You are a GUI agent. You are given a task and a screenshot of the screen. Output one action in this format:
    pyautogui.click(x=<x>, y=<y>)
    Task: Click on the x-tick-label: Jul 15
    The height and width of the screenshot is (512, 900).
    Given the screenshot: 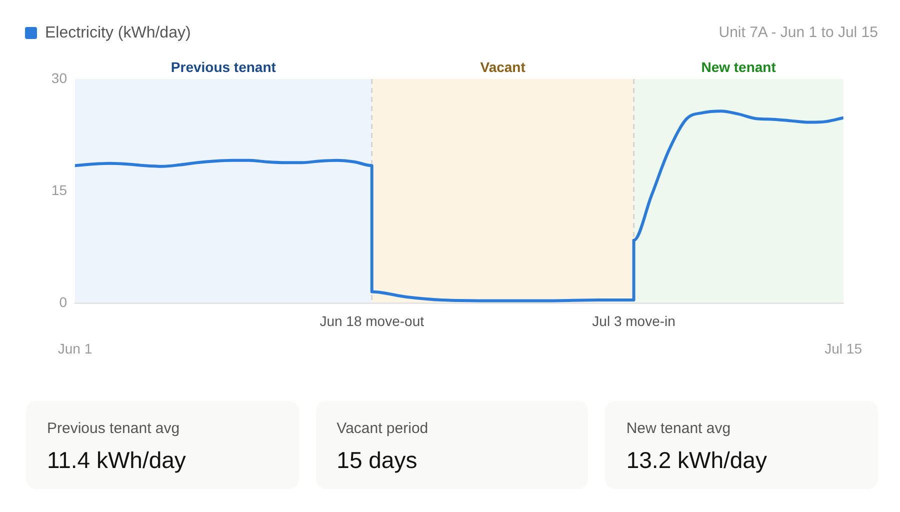 What is the action you would take?
    pyautogui.click(x=843, y=348)
    